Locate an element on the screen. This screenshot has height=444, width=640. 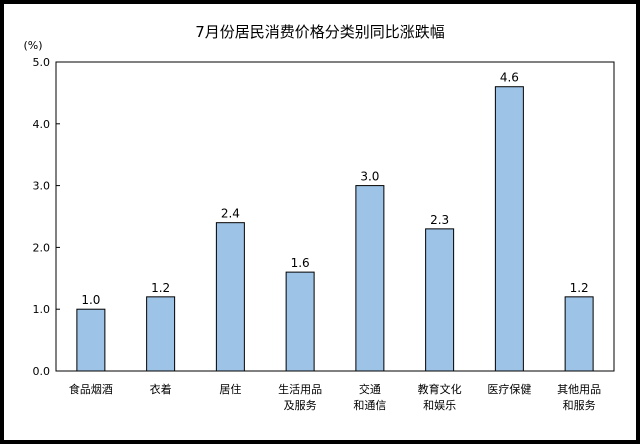
x-category-label: 和服务 is located at coordinates (579, 405).